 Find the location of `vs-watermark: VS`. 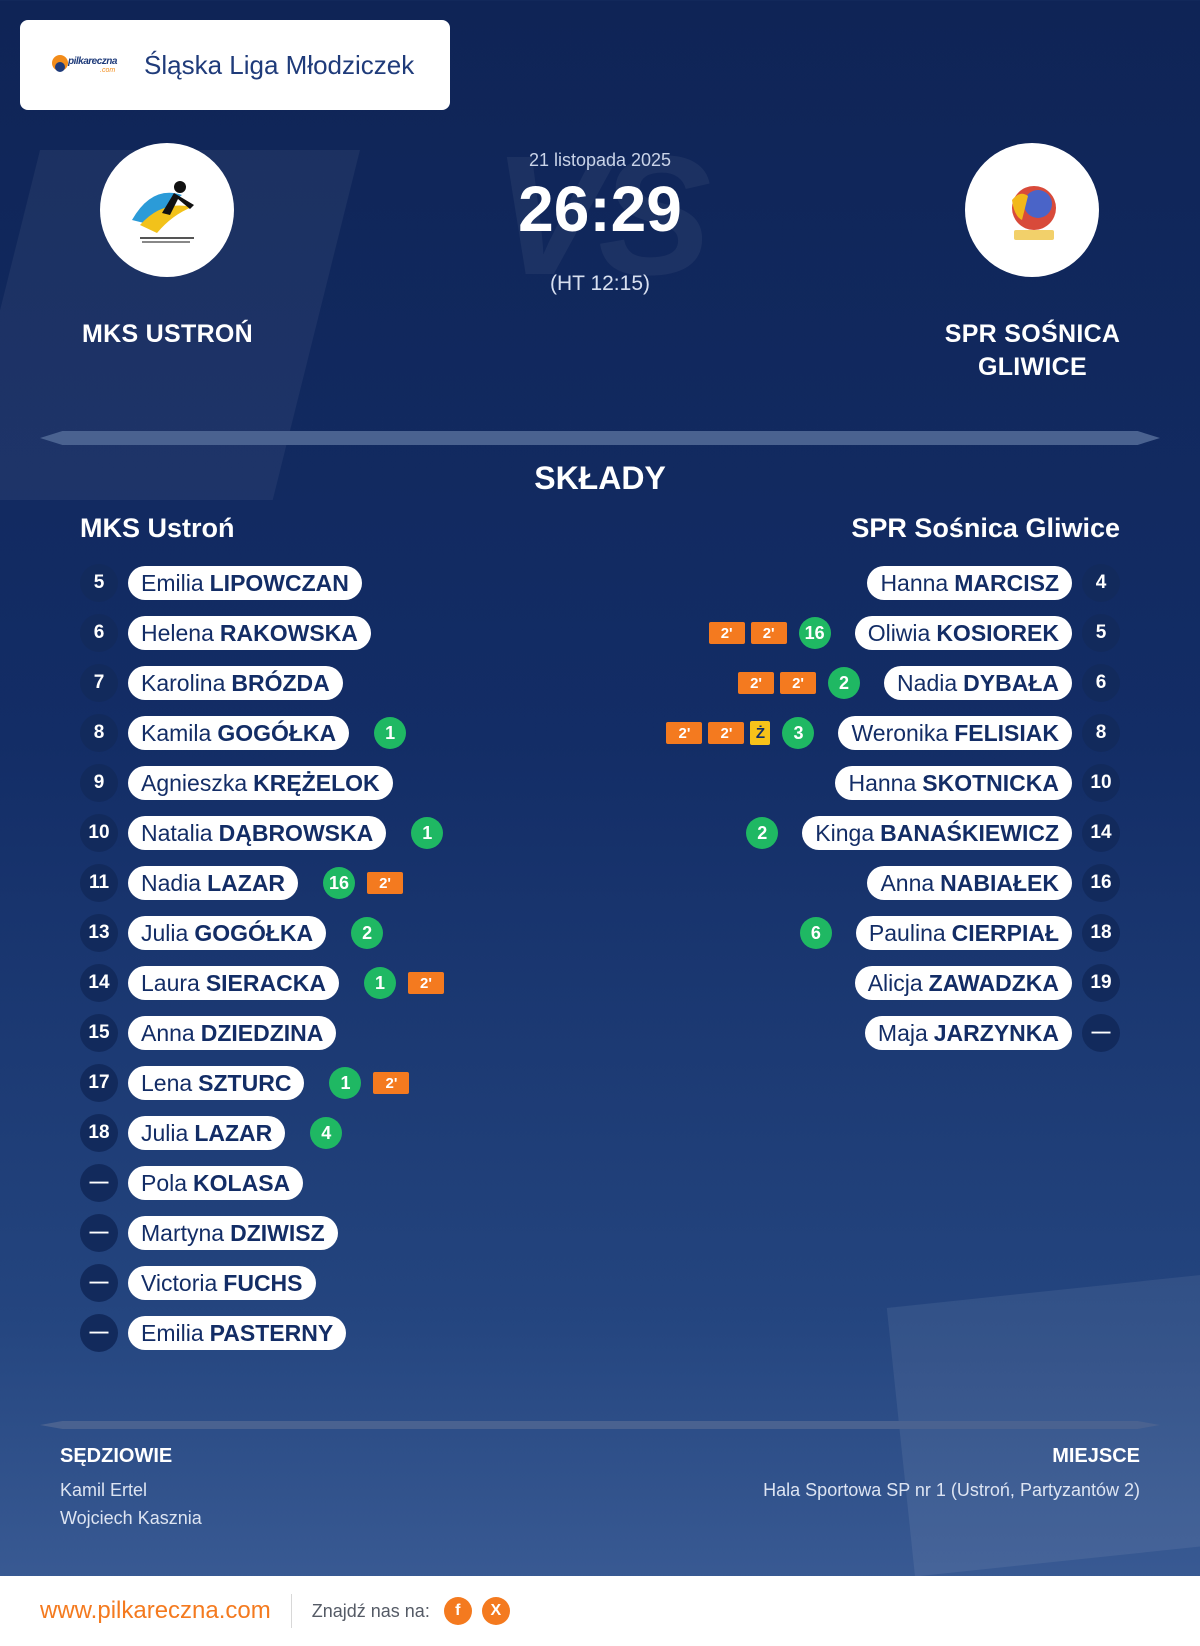

vs-watermark: VS is located at coordinates (602, 216).